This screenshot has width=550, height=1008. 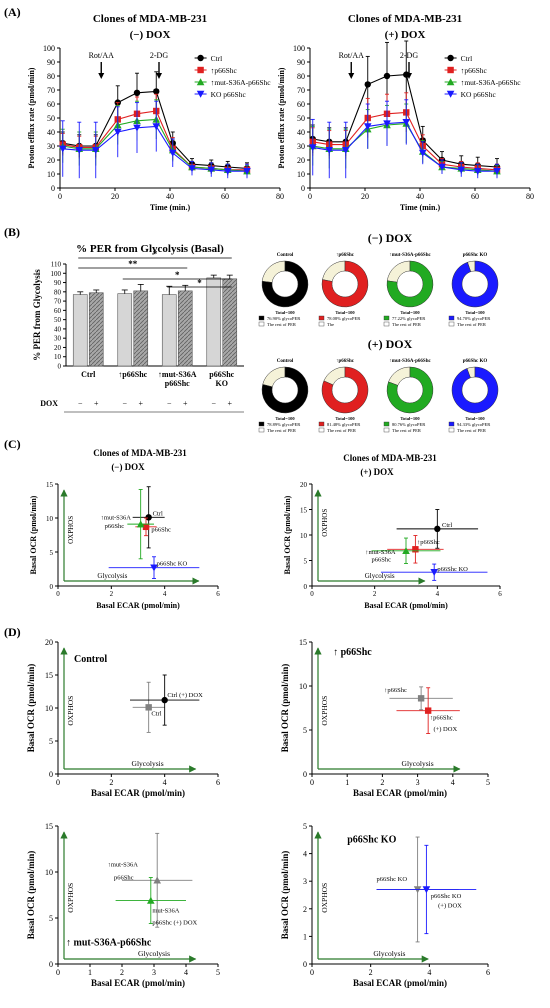 I want to click on donut-slice-rest, so click(x=274, y=377).